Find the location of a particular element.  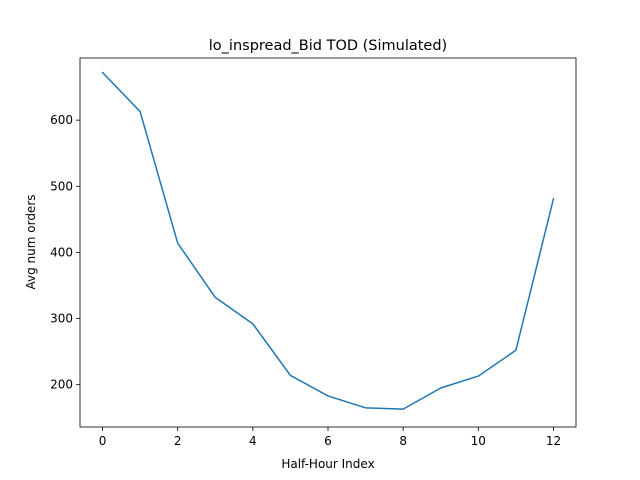

x-tick-label: 6 is located at coordinates (328, 441).